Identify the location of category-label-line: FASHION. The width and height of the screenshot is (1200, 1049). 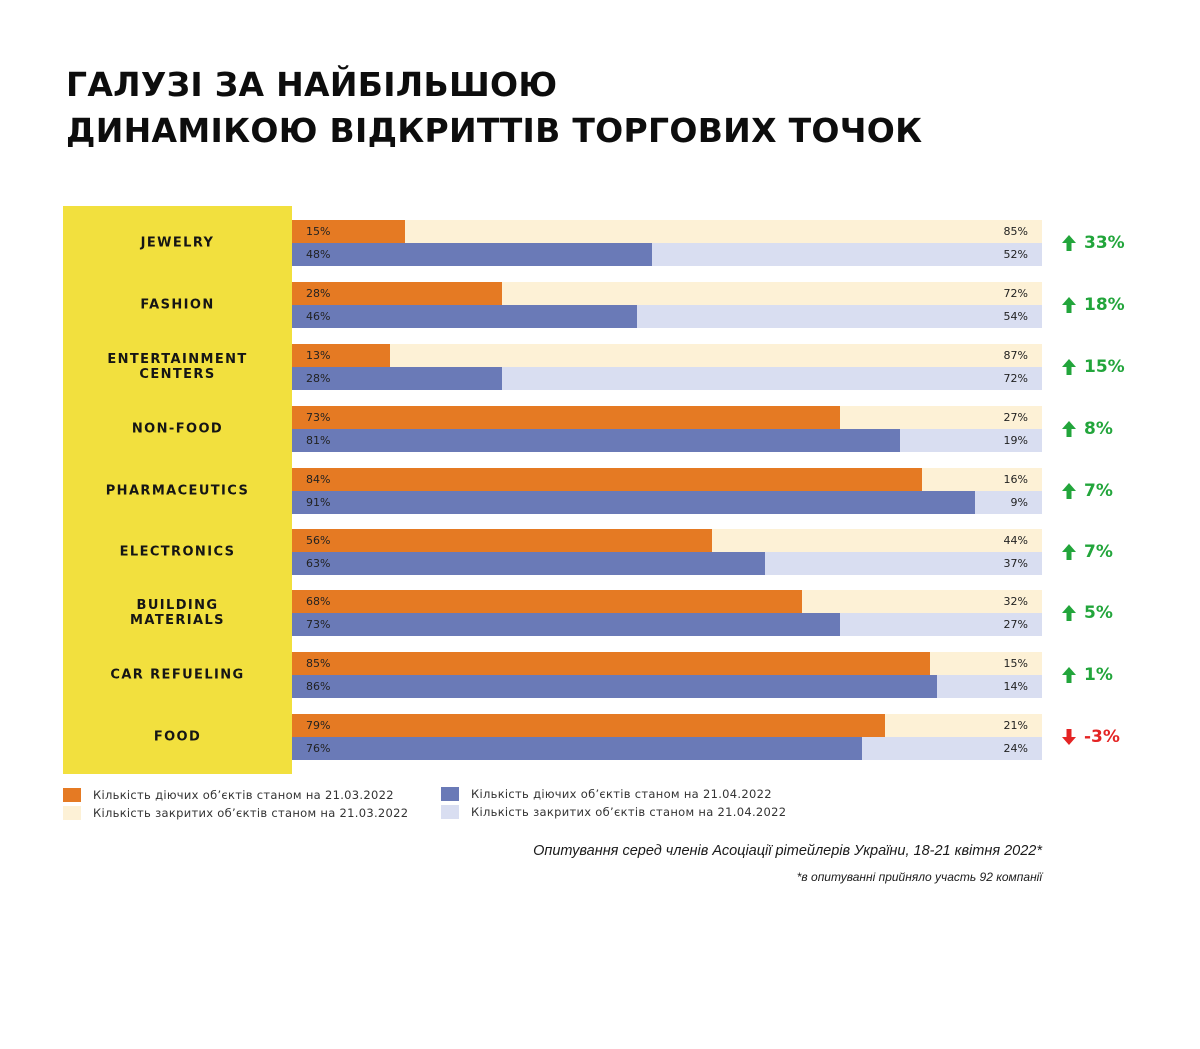
(177, 305).